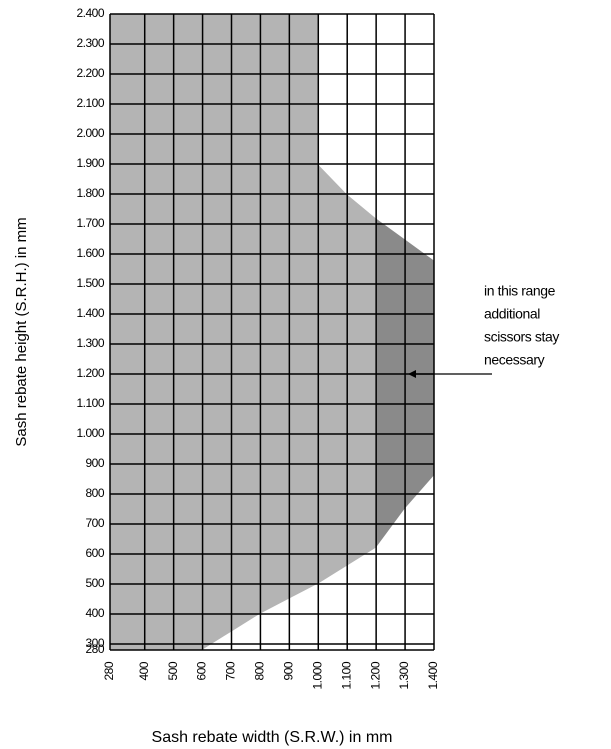 The height and width of the screenshot is (749, 611). Describe the element at coordinates (109, 670) in the screenshot. I see `x-tick-label: 280` at that location.